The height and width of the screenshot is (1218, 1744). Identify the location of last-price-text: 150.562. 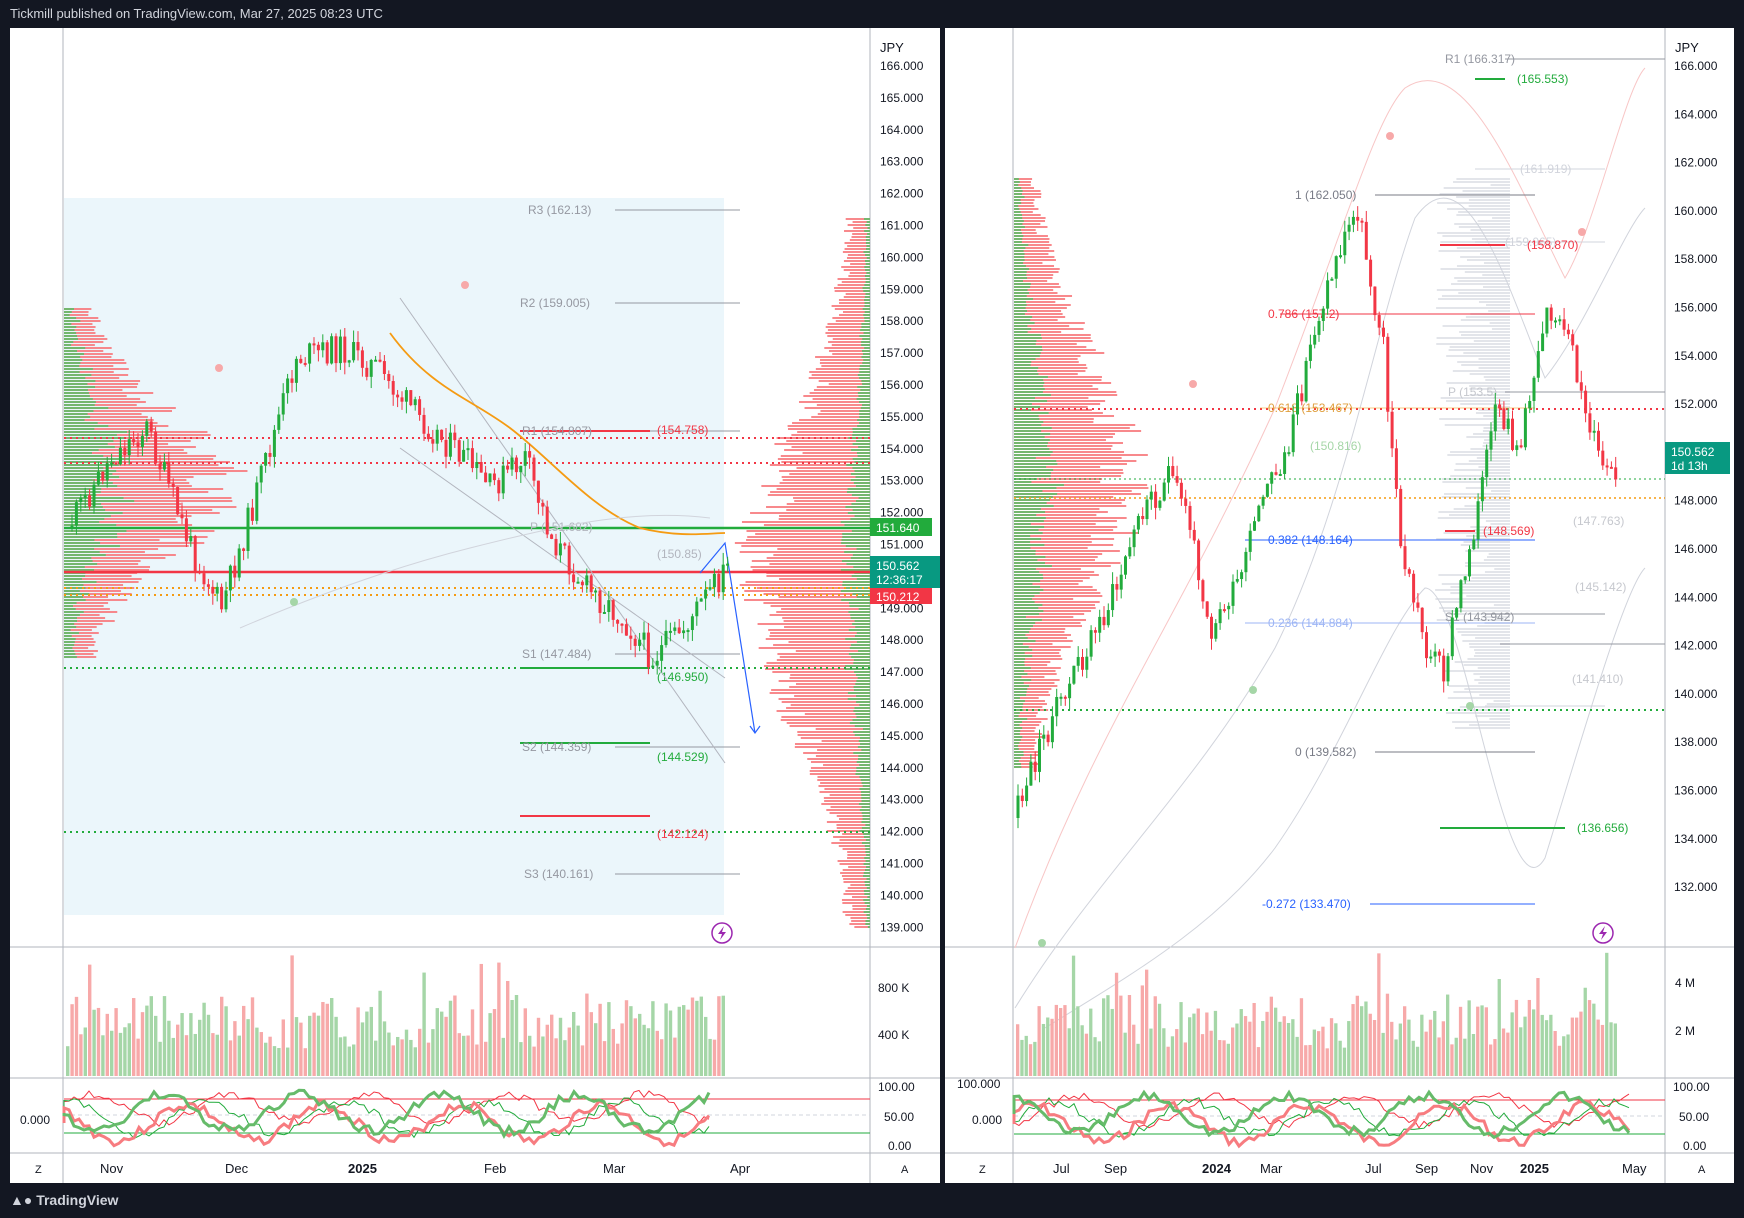
(898, 566).